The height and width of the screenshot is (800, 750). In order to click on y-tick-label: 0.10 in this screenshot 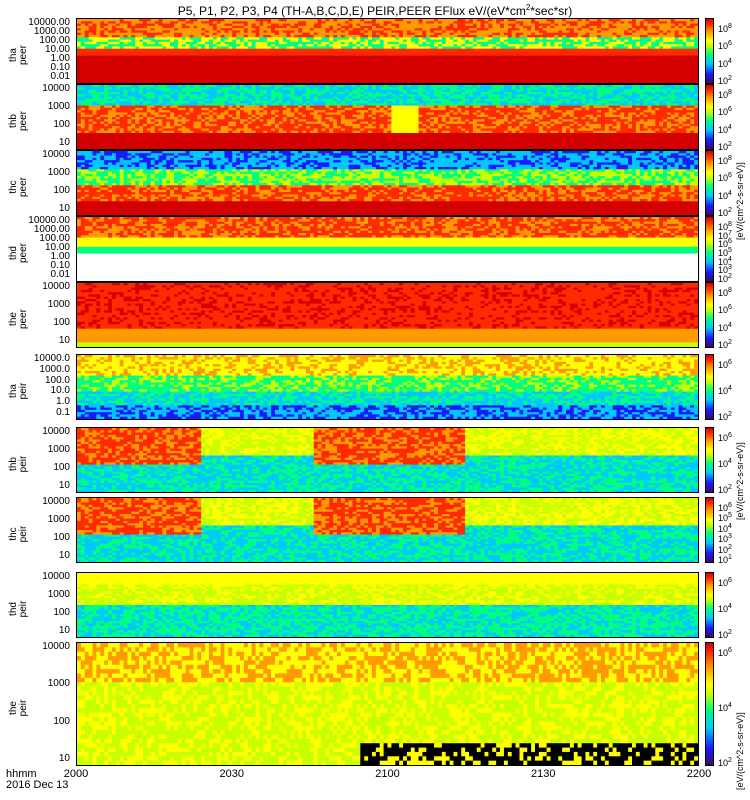, I will do `click(60, 266)`.